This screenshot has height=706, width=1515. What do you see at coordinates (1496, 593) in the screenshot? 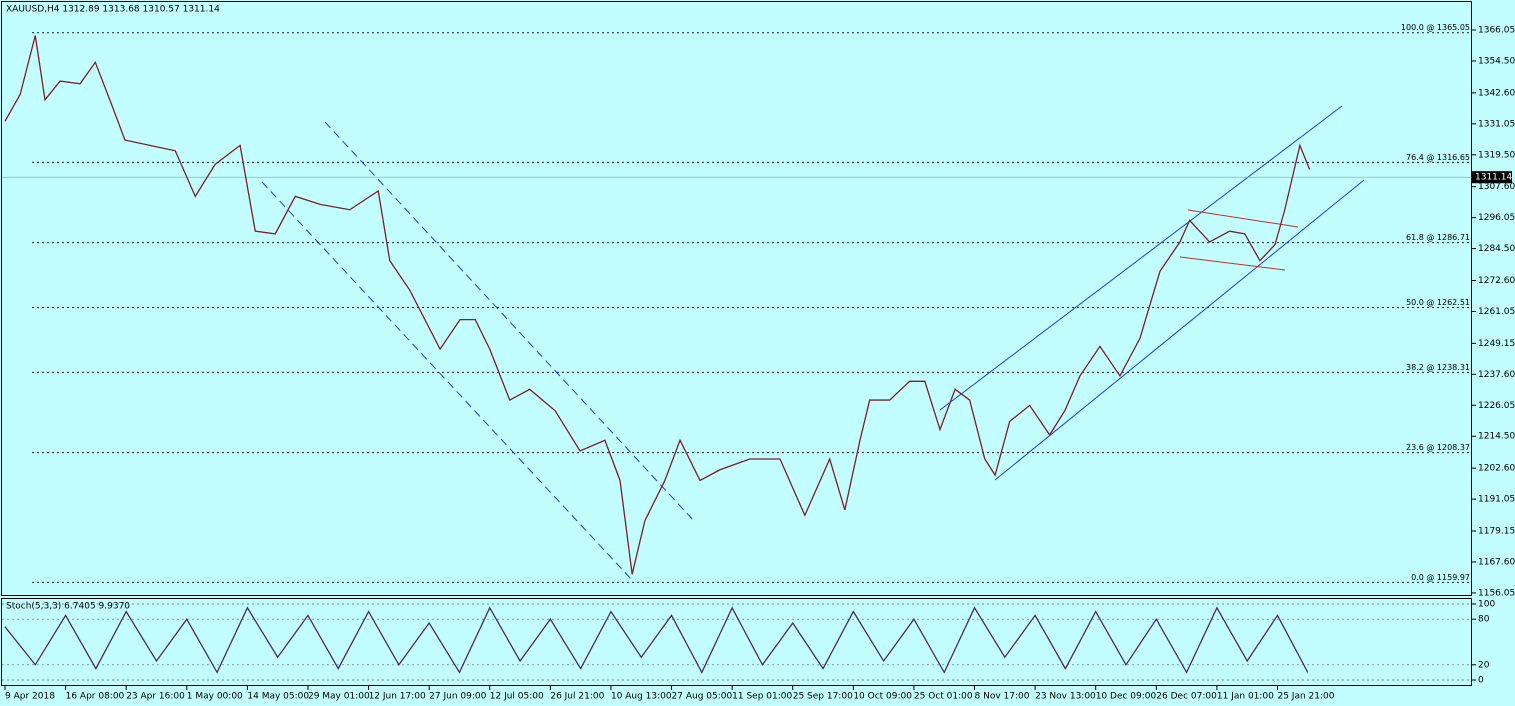
I see `y-tick-label: 1156.05` at bounding box center [1496, 593].